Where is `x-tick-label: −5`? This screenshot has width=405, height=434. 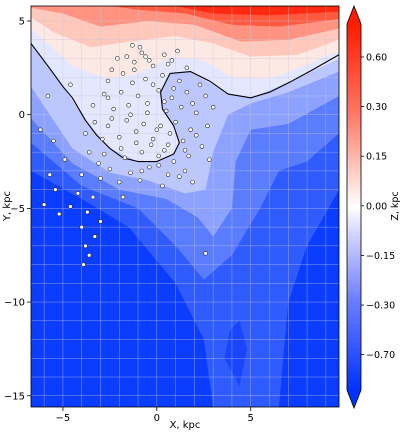 x-tick-label: −5 is located at coordinates (63, 418).